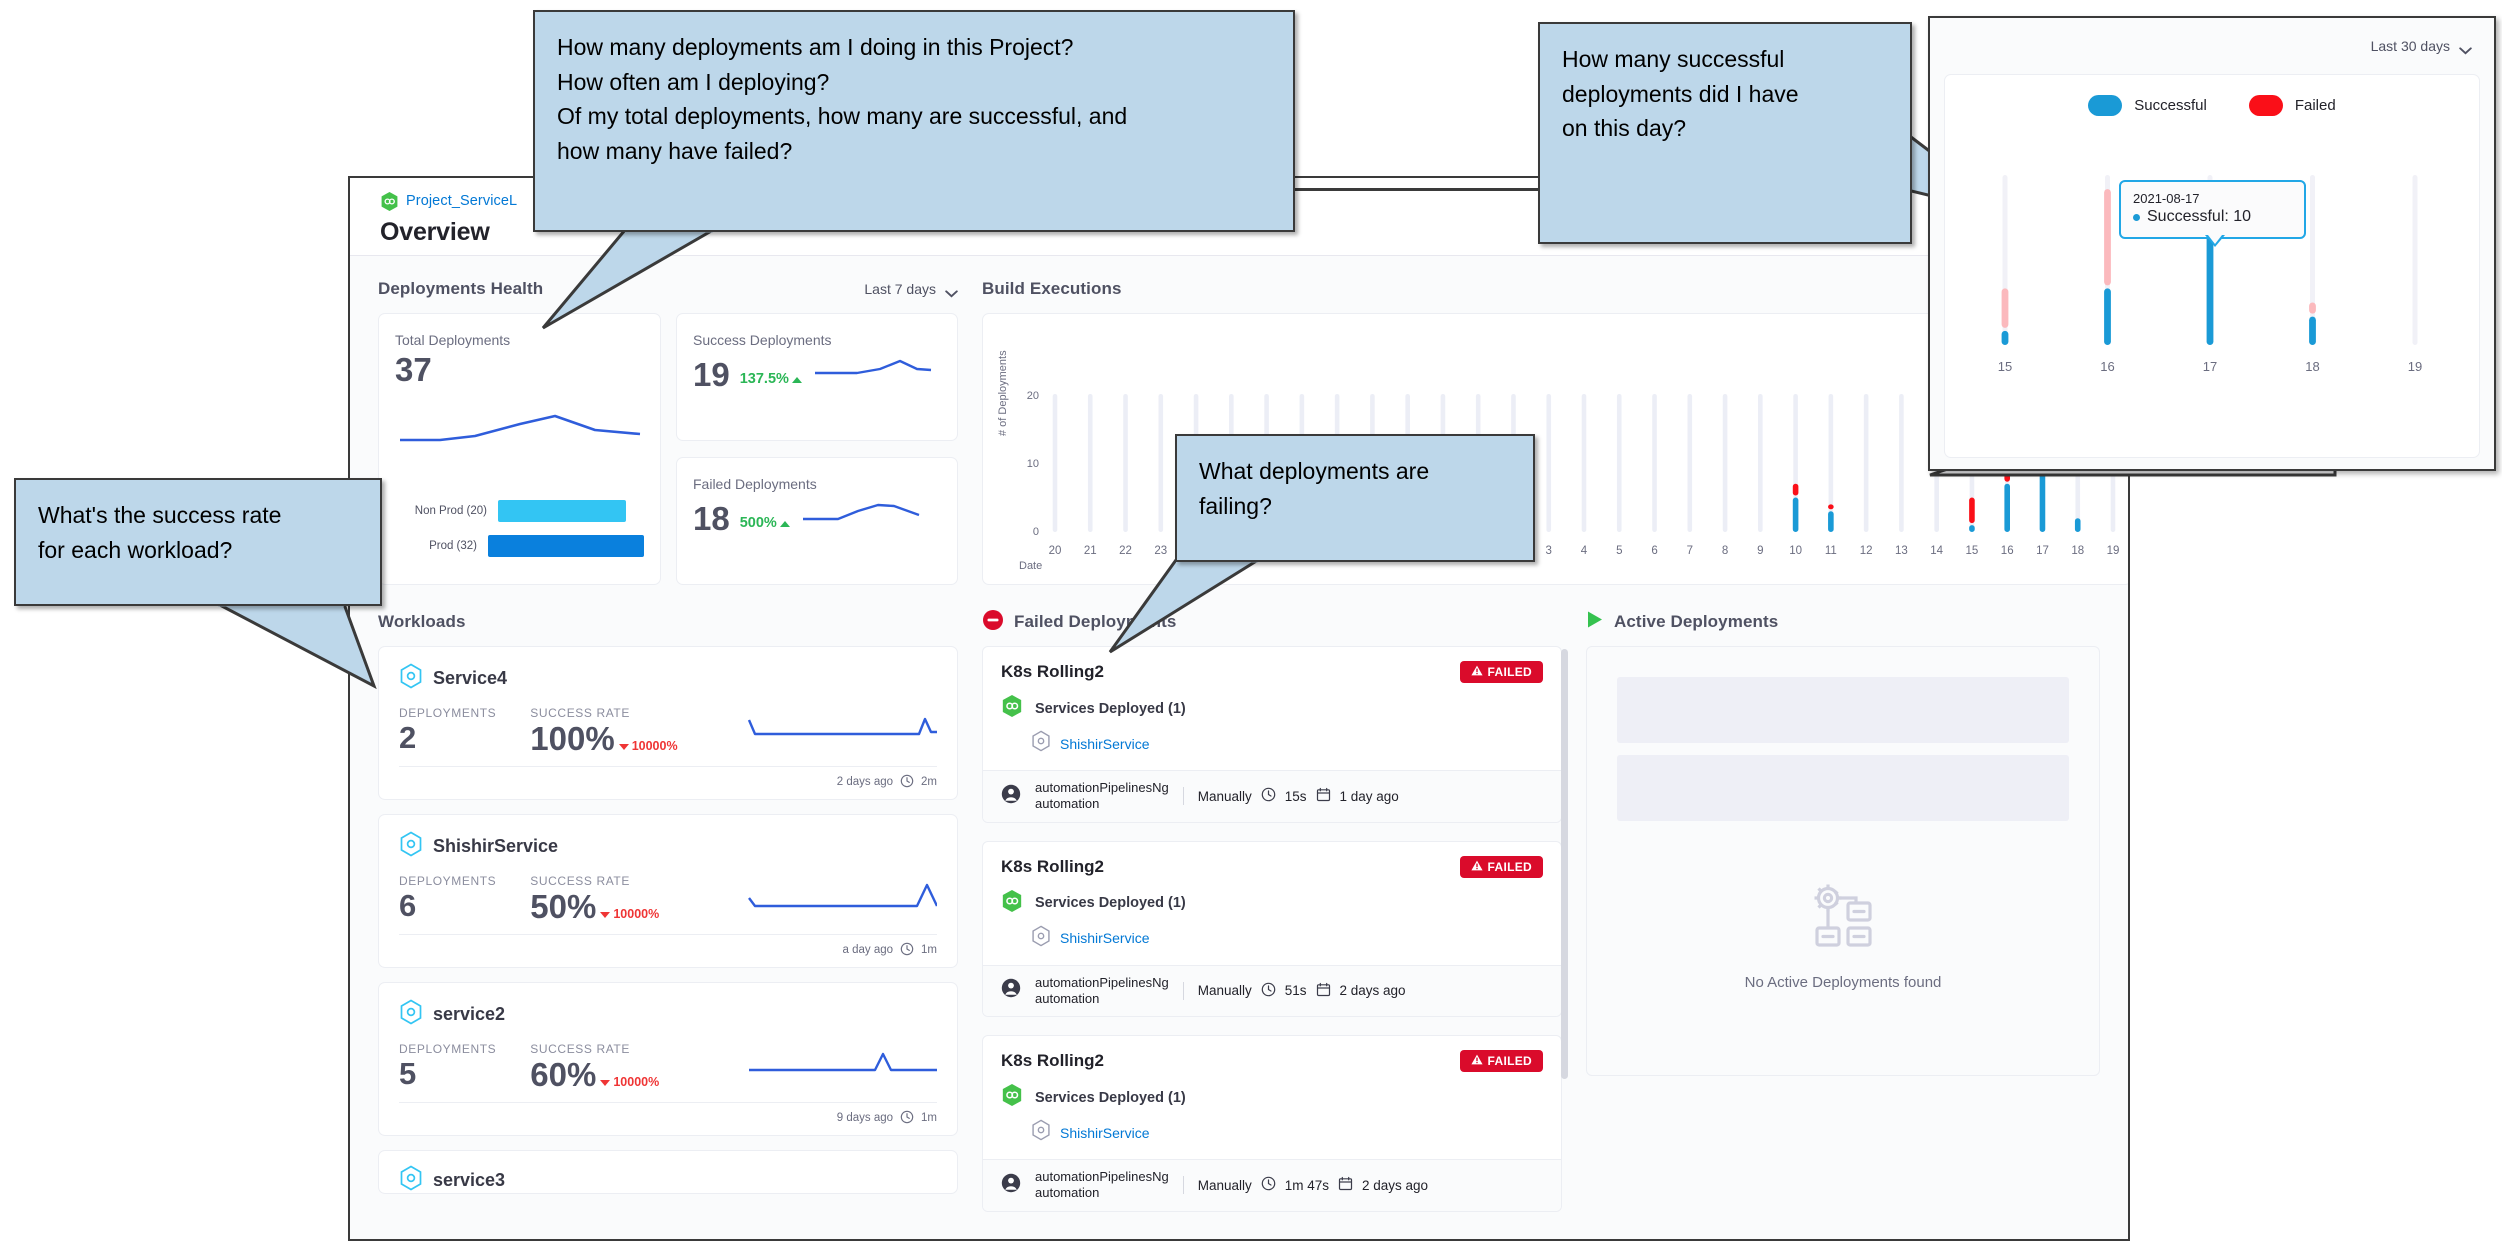 The height and width of the screenshot is (1241, 2502). What do you see at coordinates (668, 1058) in the screenshot?
I see `workload-card-service2: service2 DEPLOYMENTS 5 SUCCESS RATE 60%` at bounding box center [668, 1058].